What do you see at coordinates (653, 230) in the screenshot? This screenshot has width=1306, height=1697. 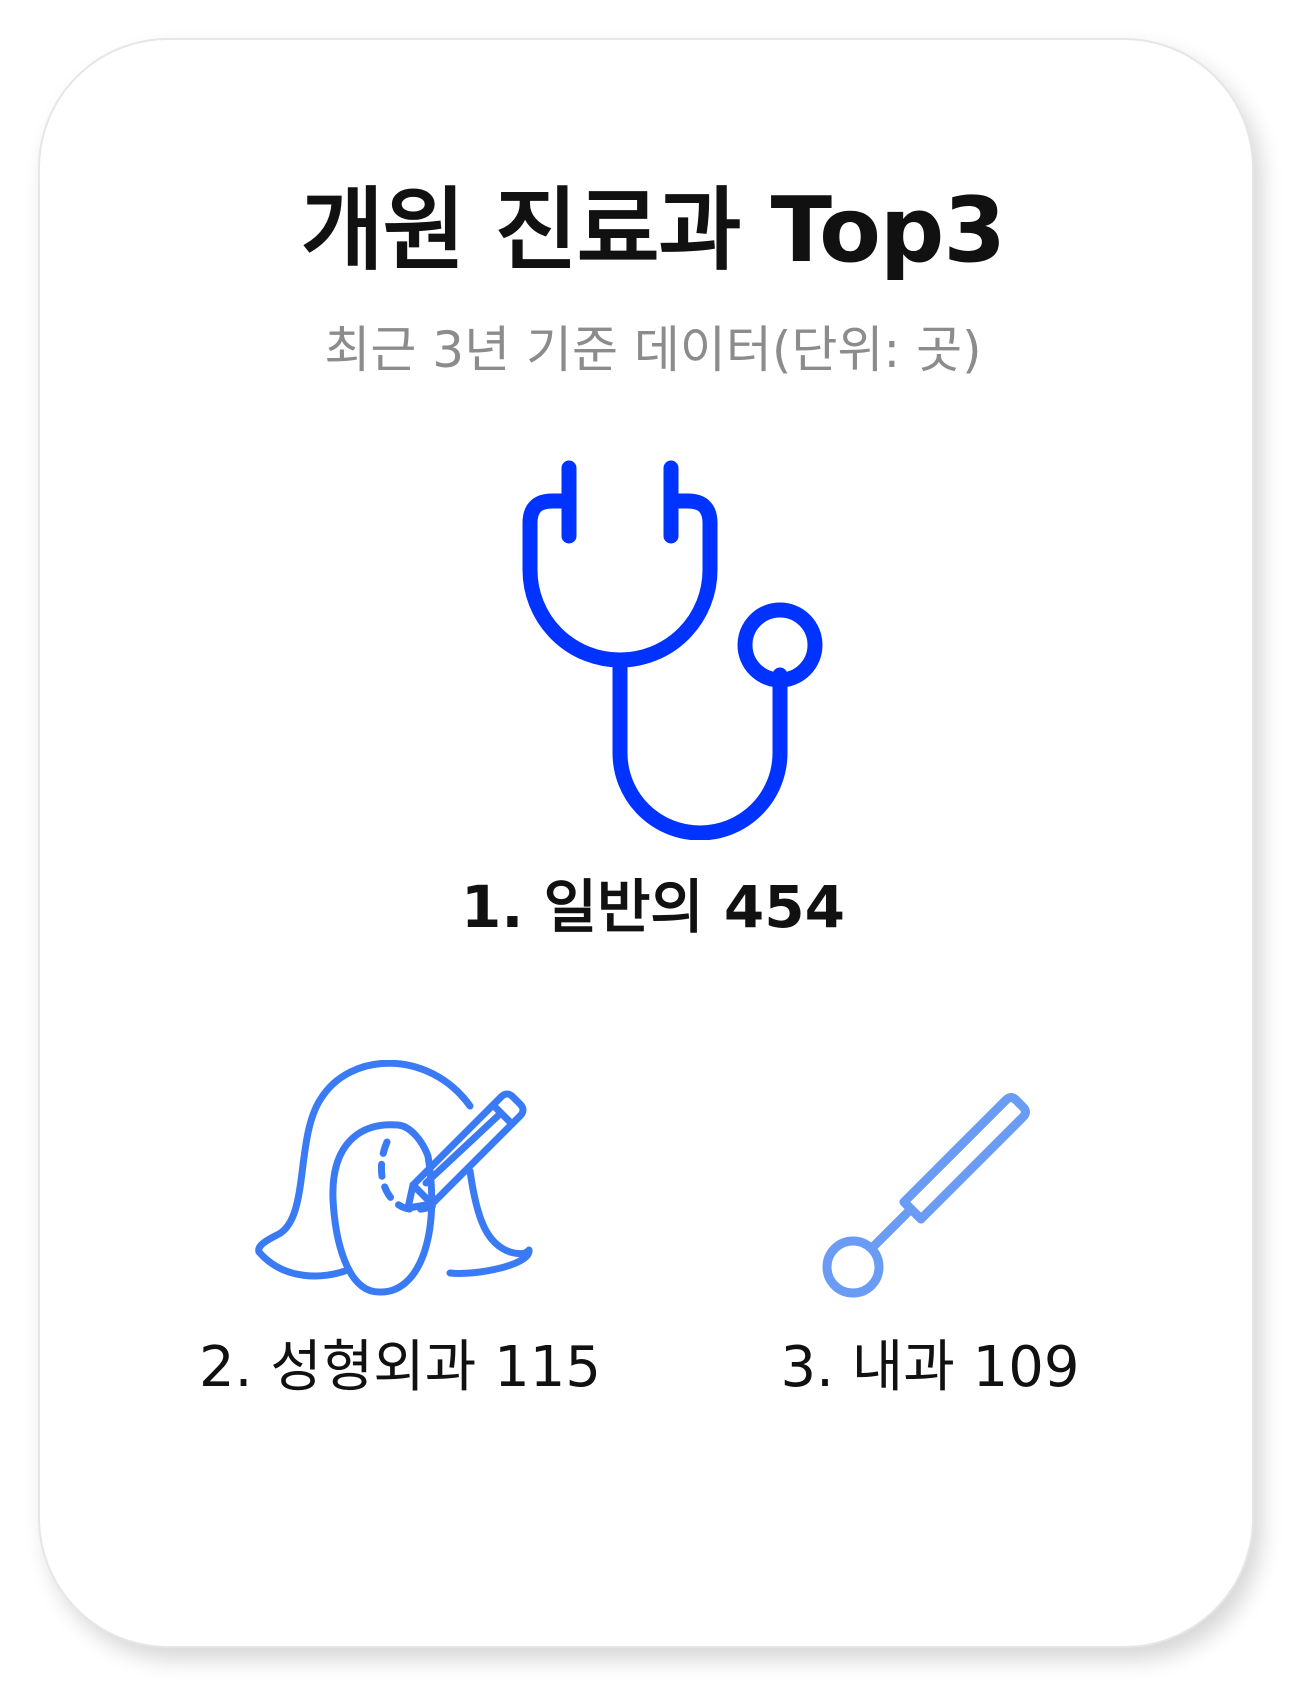 I see `page-title: 개원 진료과 Top3` at bounding box center [653, 230].